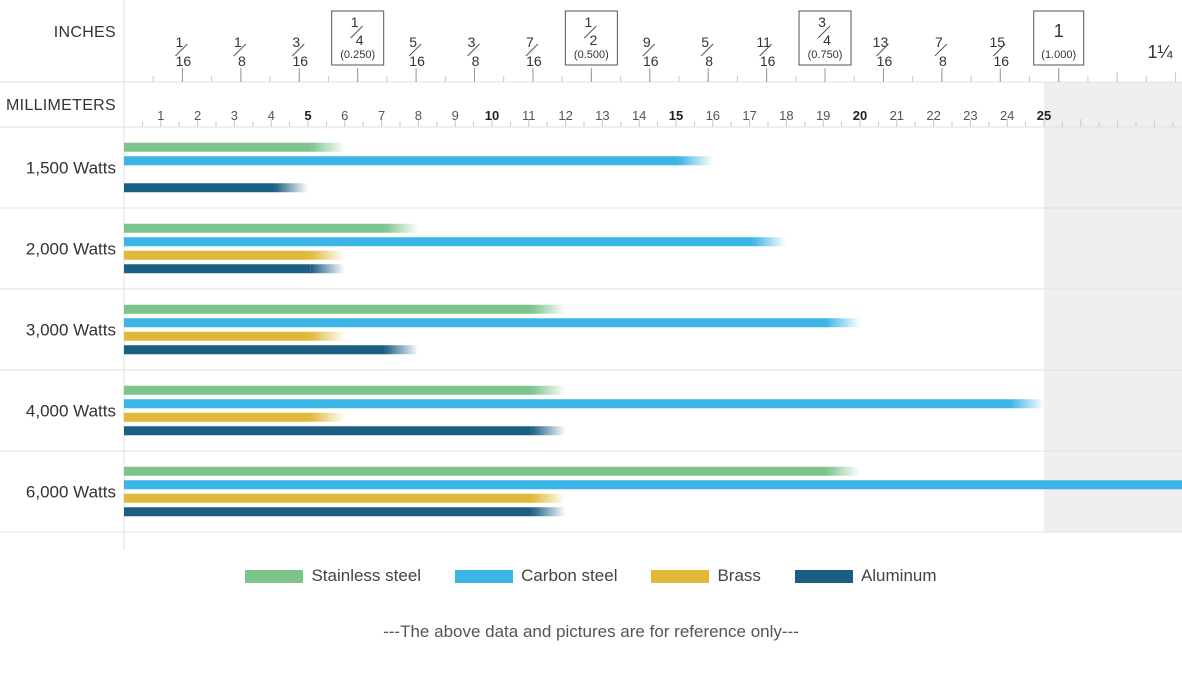 This screenshot has height=675, width=1182. I want to click on millimeters-axis-label: MILLIMETERS, so click(61, 105).